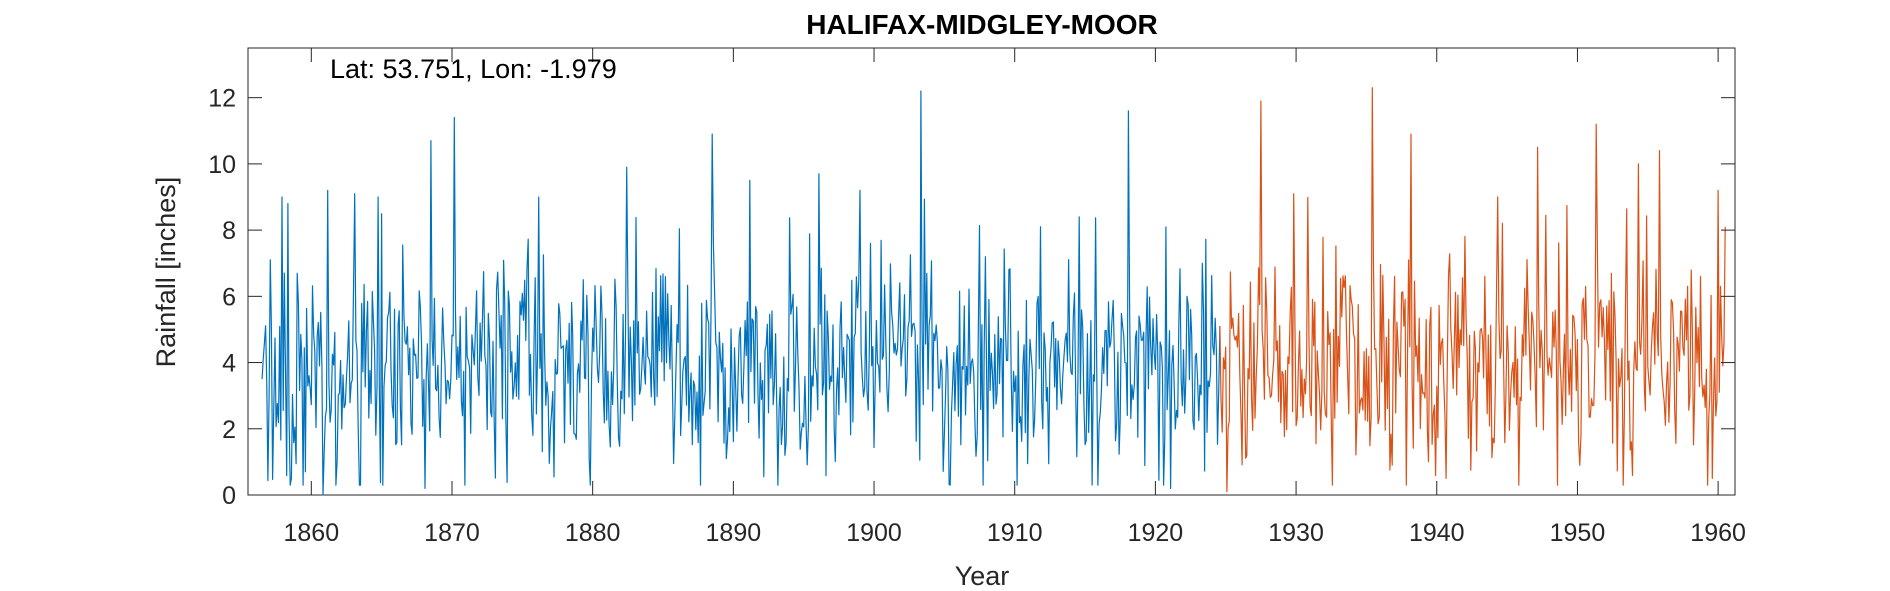 The width and height of the screenshot is (1890, 591). What do you see at coordinates (473, 69) in the screenshot?
I see `location-annotation: Lat: 53.751, Lon: -1.979` at bounding box center [473, 69].